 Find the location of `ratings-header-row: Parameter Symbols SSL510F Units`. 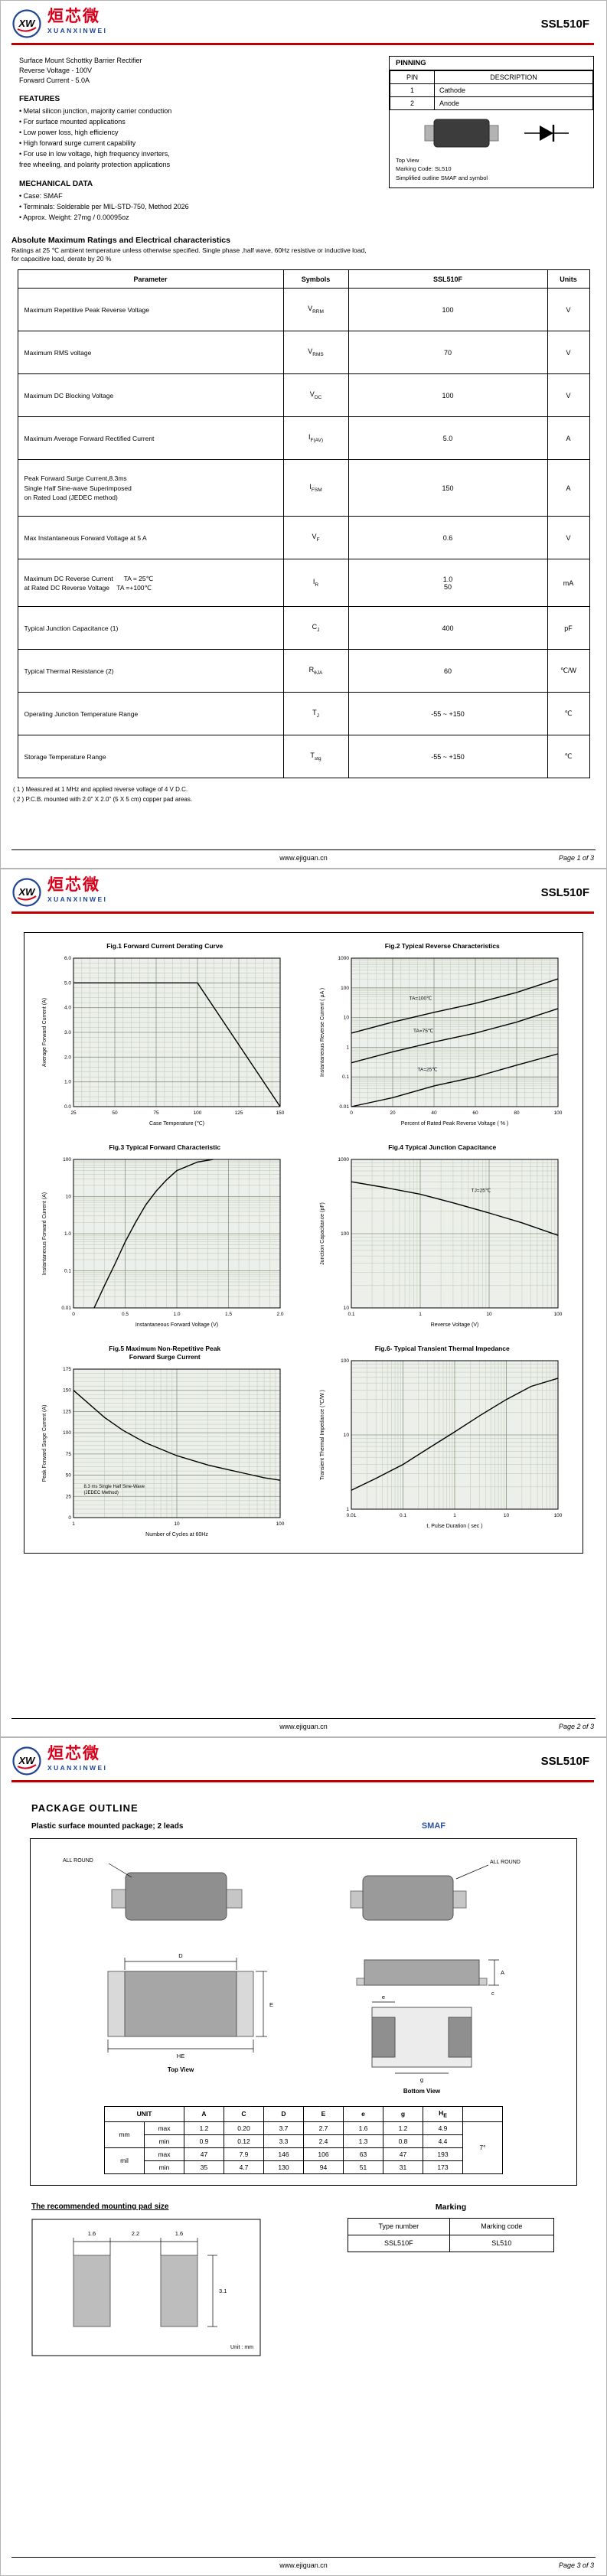

ratings-header-row: Parameter Symbols SSL510F Units is located at coordinates (303, 279).